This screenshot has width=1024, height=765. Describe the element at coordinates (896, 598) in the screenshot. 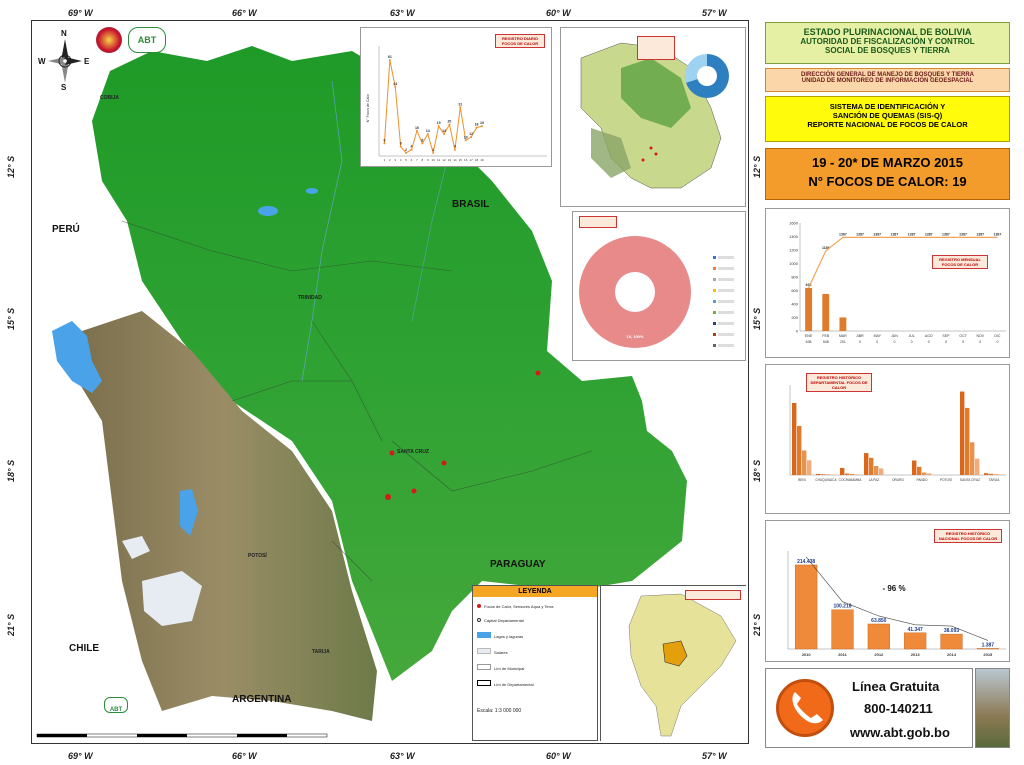

I see `national-trend-line` at that location.